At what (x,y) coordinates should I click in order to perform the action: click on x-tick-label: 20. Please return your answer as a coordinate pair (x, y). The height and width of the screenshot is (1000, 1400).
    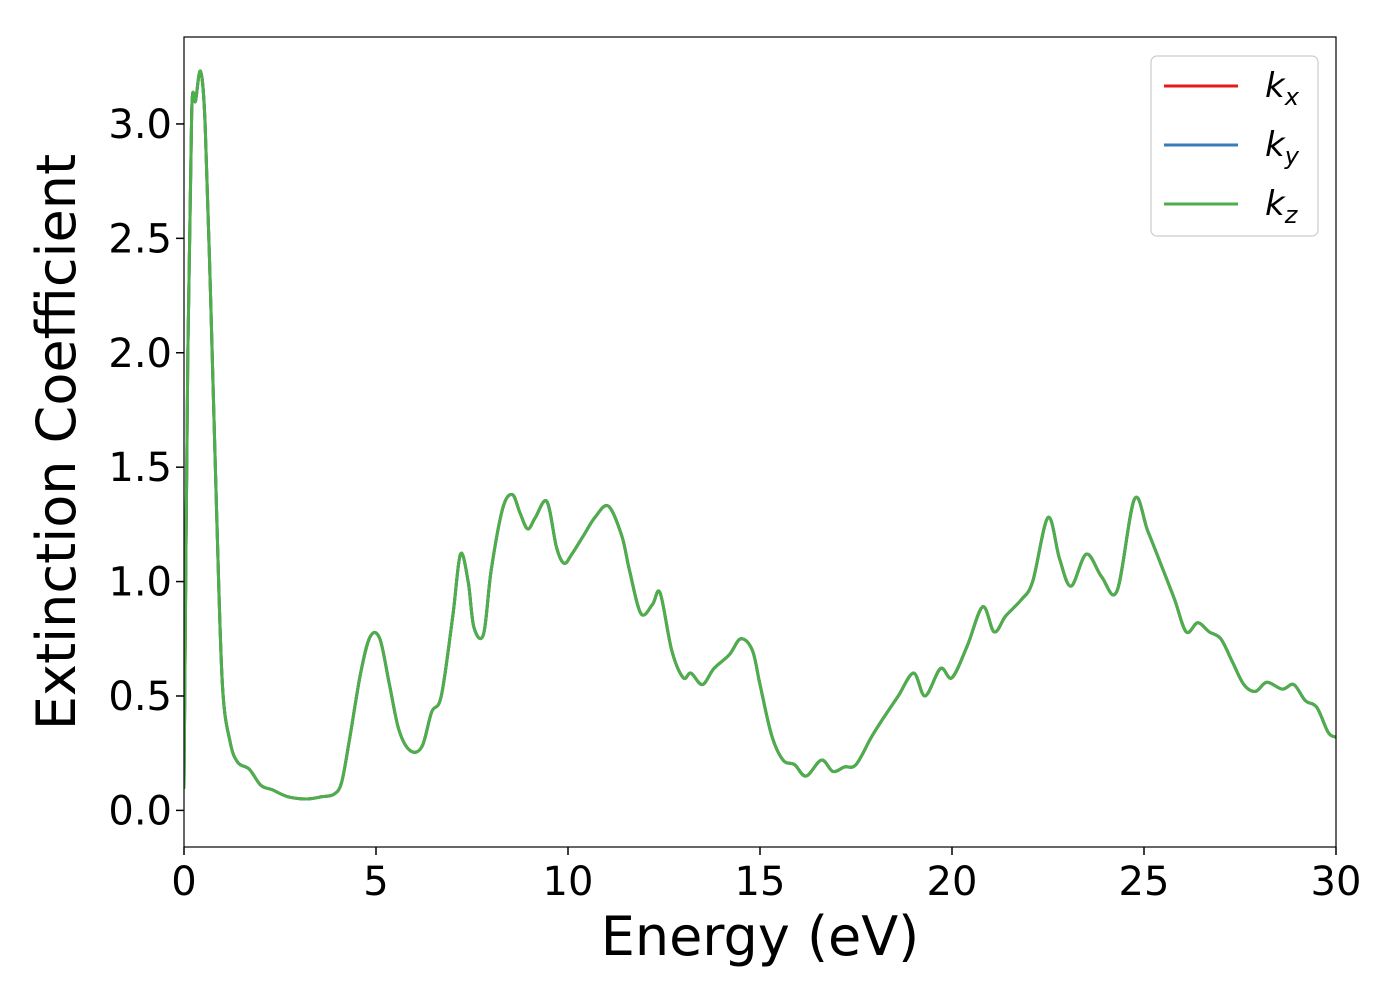
    Looking at the image, I should click on (952, 882).